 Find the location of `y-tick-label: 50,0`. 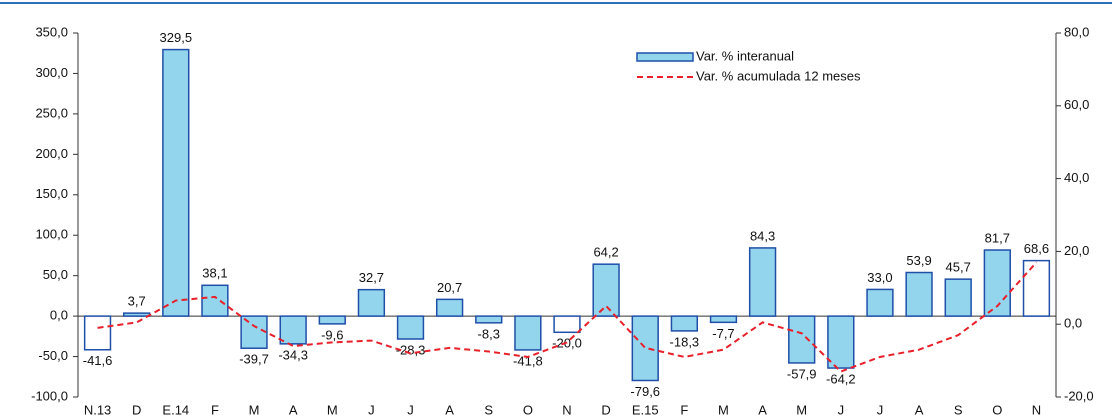

y-tick-label: 50,0 is located at coordinates (55, 274).